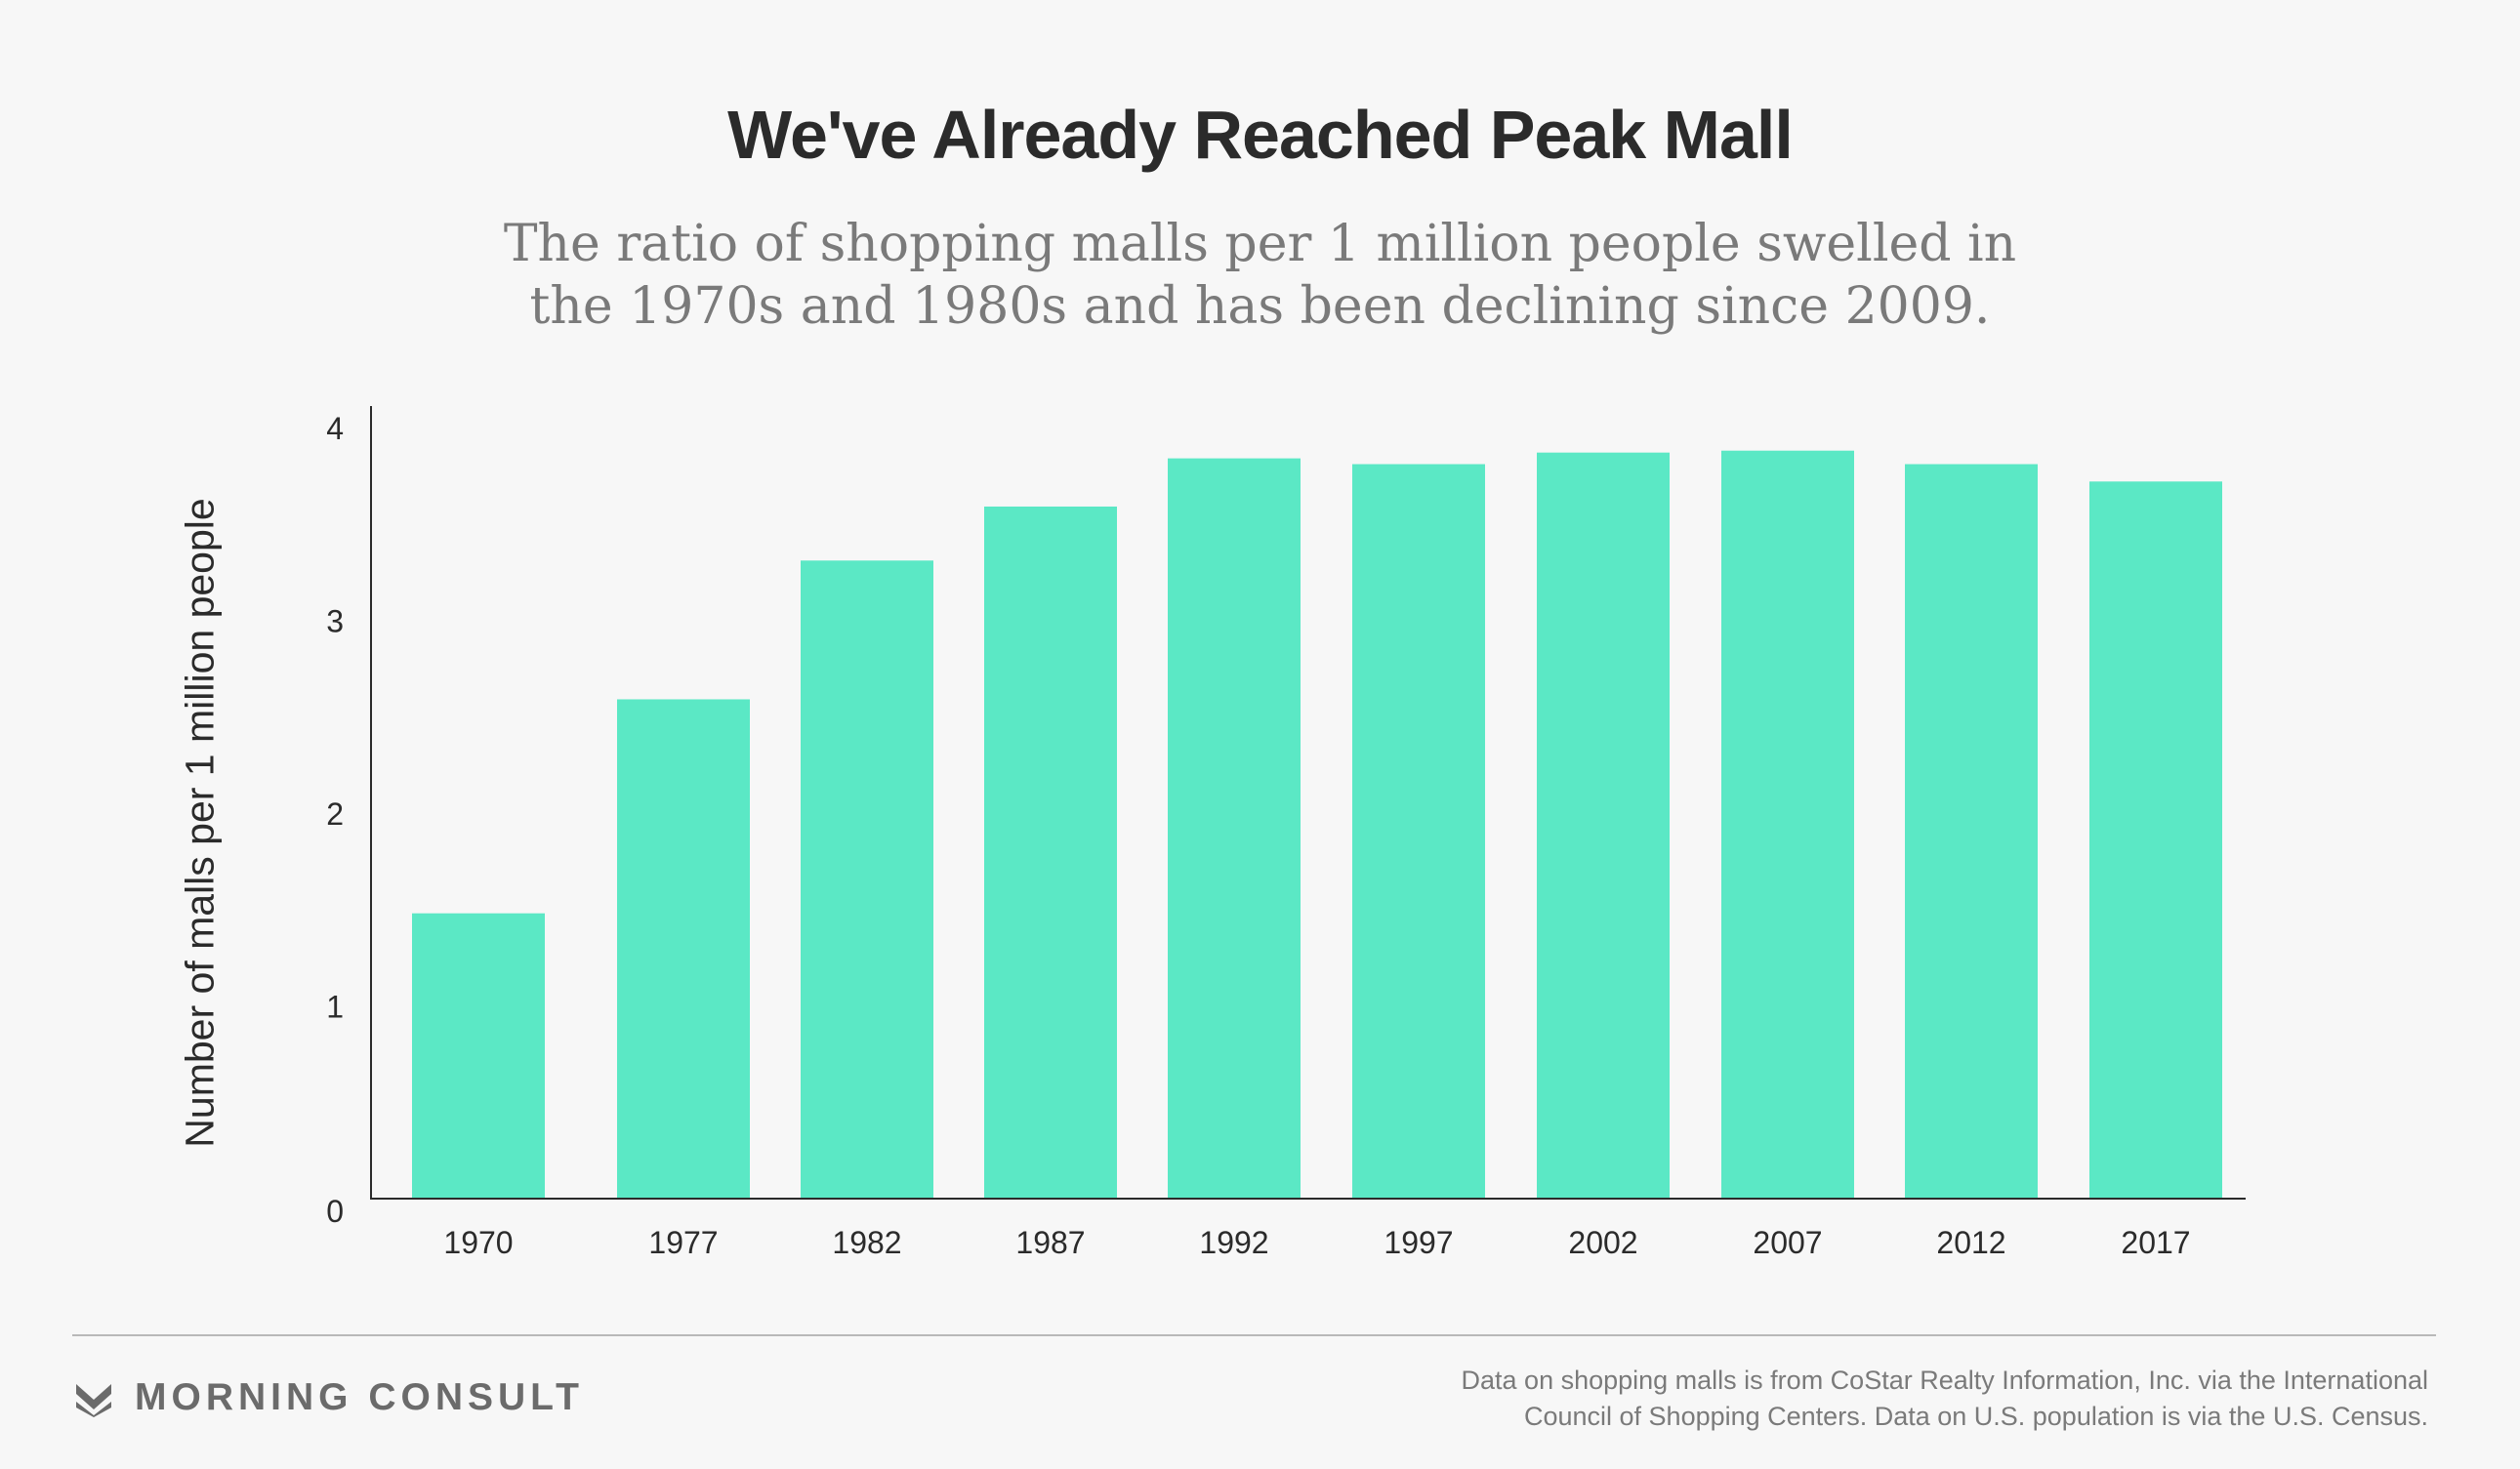  I want to click on x-tick-label-2017: 2017, so click(2155, 1242).